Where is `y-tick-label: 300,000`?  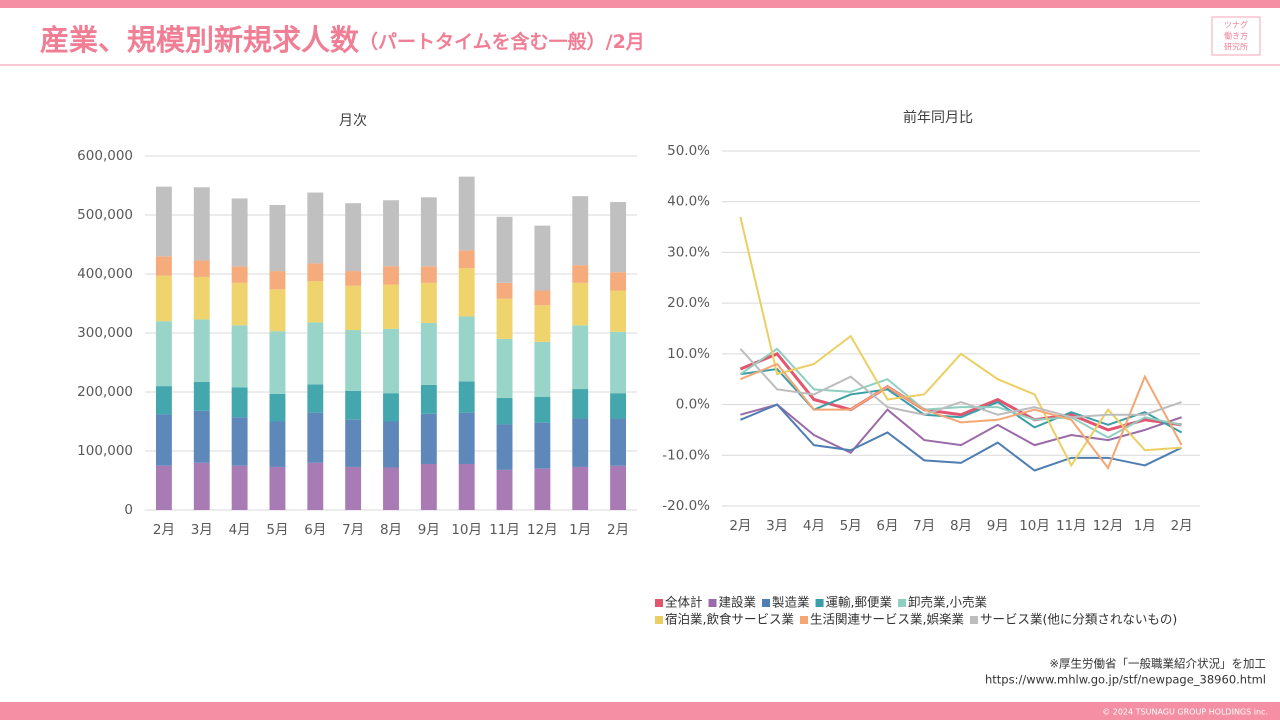 y-tick-label: 300,000 is located at coordinates (105, 333).